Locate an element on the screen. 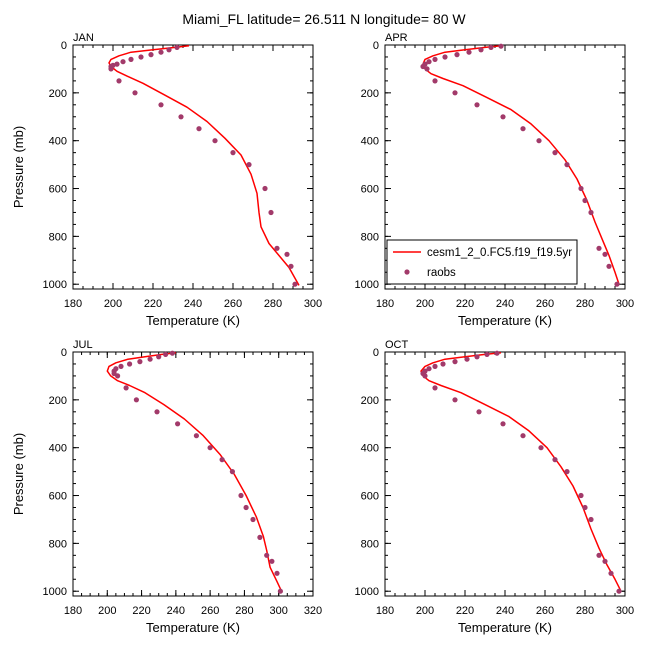 The image size is (648, 649). panel-label: JAN is located at coordinates (83, 38).